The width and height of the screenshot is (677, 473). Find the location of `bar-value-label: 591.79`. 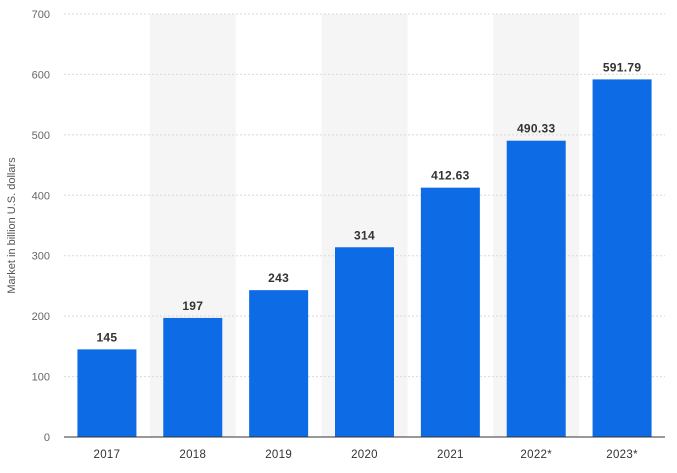

bar-value-label: 591.79 is located at coordinates (622, 67).